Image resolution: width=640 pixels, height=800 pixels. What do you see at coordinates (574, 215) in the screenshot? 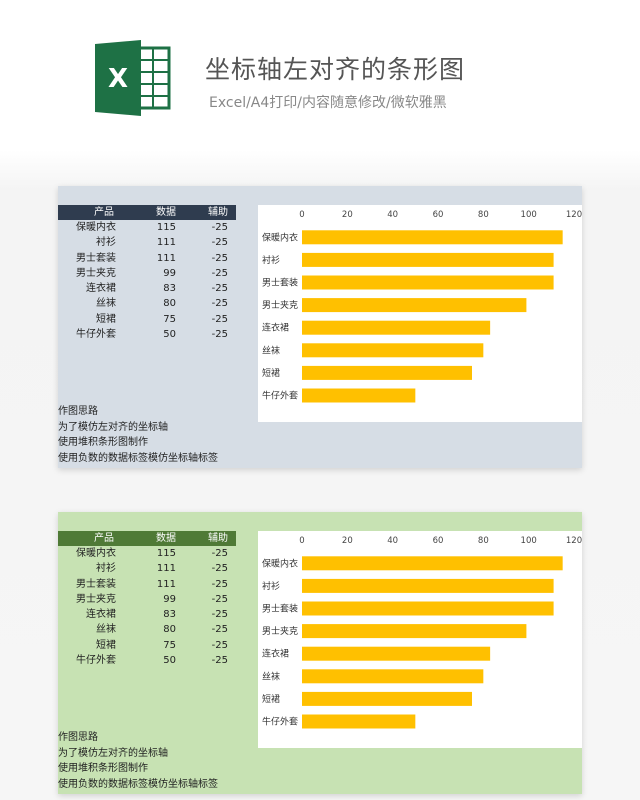
I see `x-tick-label: 120` at bounding box center [574, 215].